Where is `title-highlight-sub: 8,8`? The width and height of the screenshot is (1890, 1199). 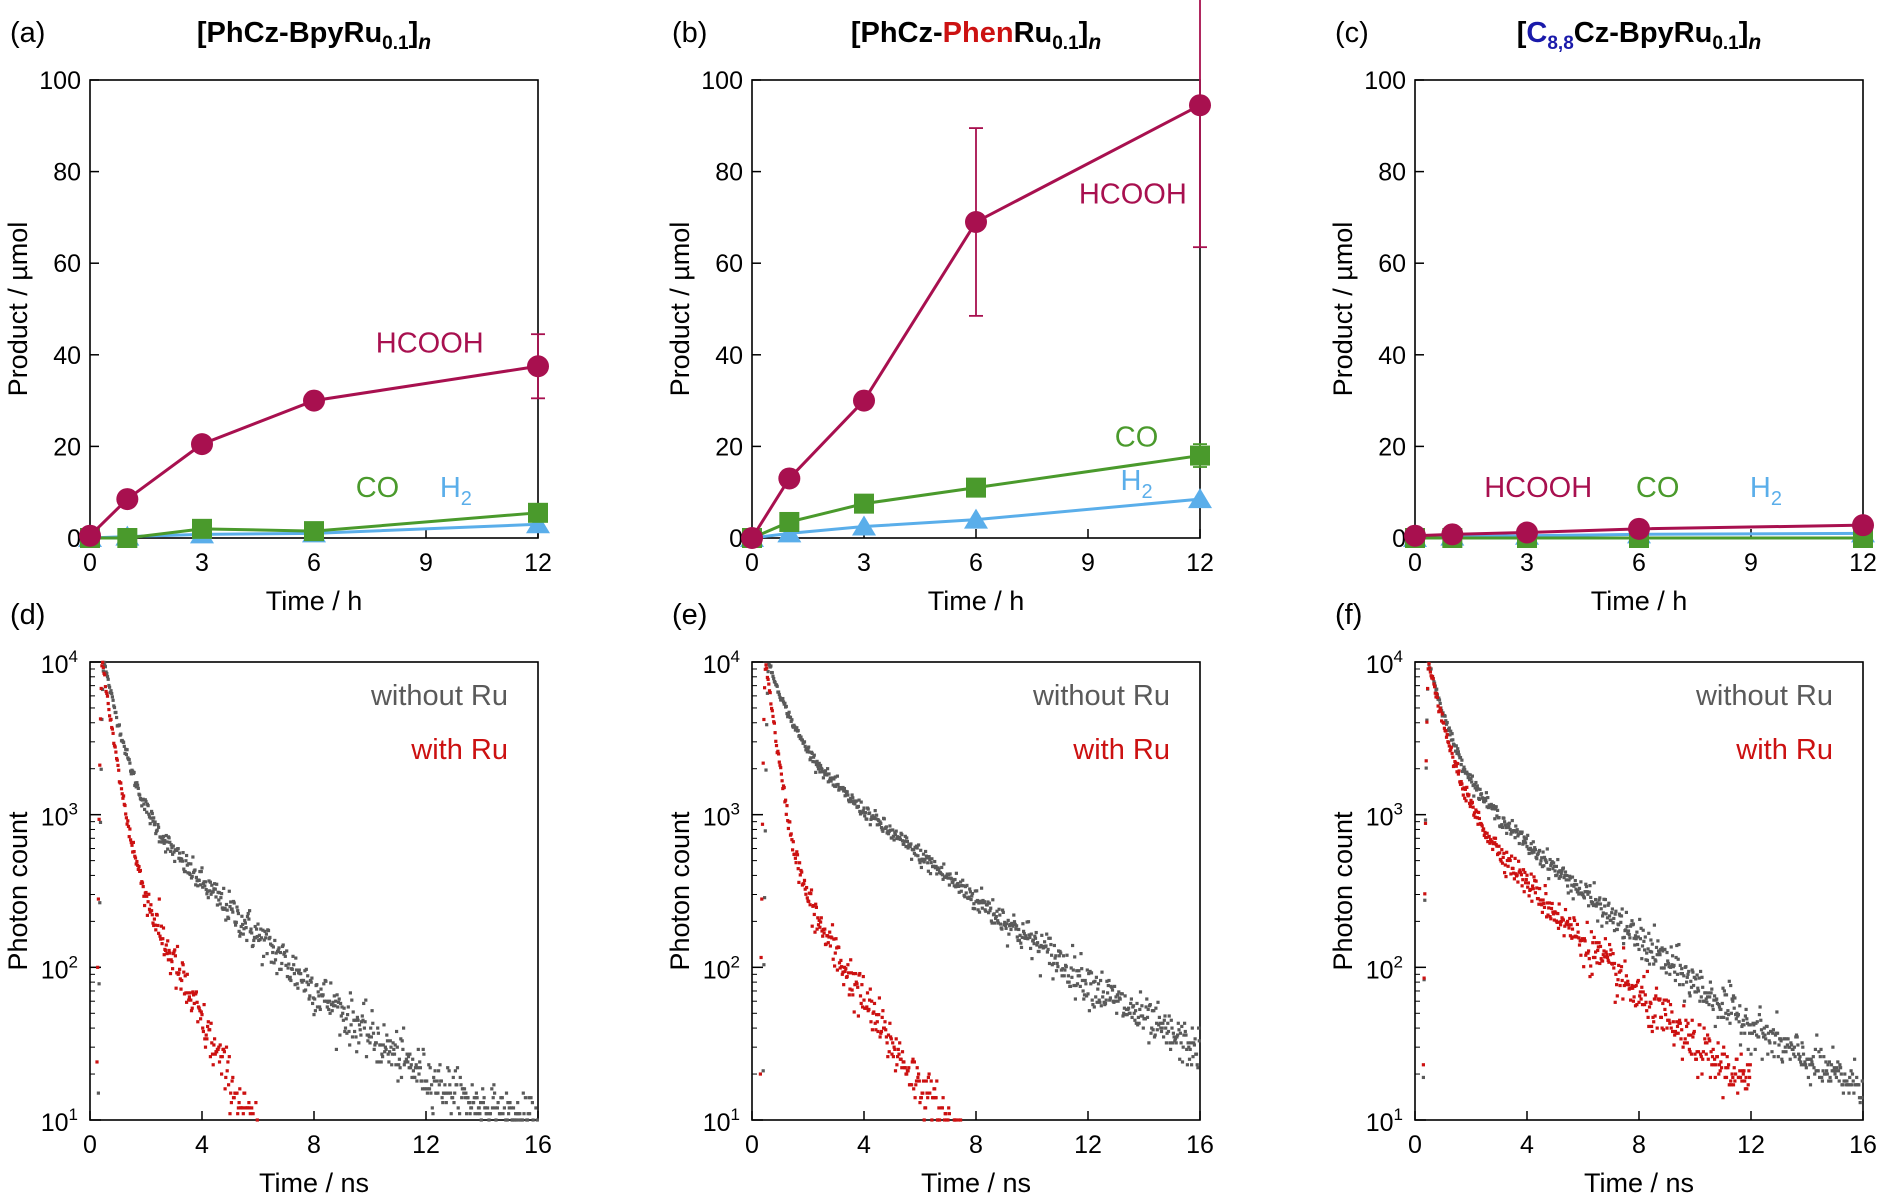 title-highlight-sub: 8,8 is located at coordinates (1560, 43).